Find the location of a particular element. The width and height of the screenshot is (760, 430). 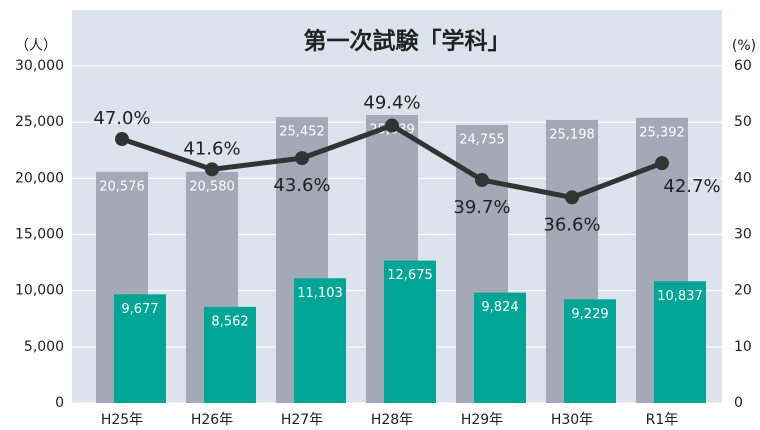

bar-value-label: 24,755 is located at coordinates (482, 139).